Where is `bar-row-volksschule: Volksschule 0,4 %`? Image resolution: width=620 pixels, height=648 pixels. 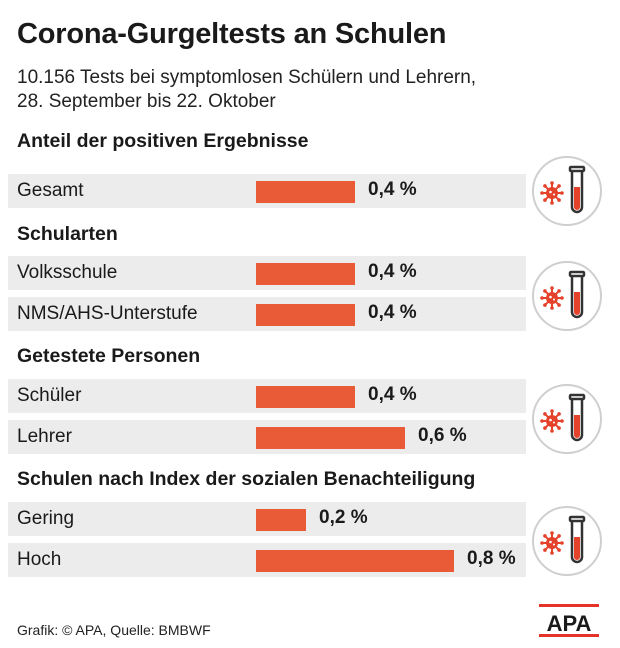
bar-row-volksschule: Volksschule 0,4 % is located at coordinates (267, 273).